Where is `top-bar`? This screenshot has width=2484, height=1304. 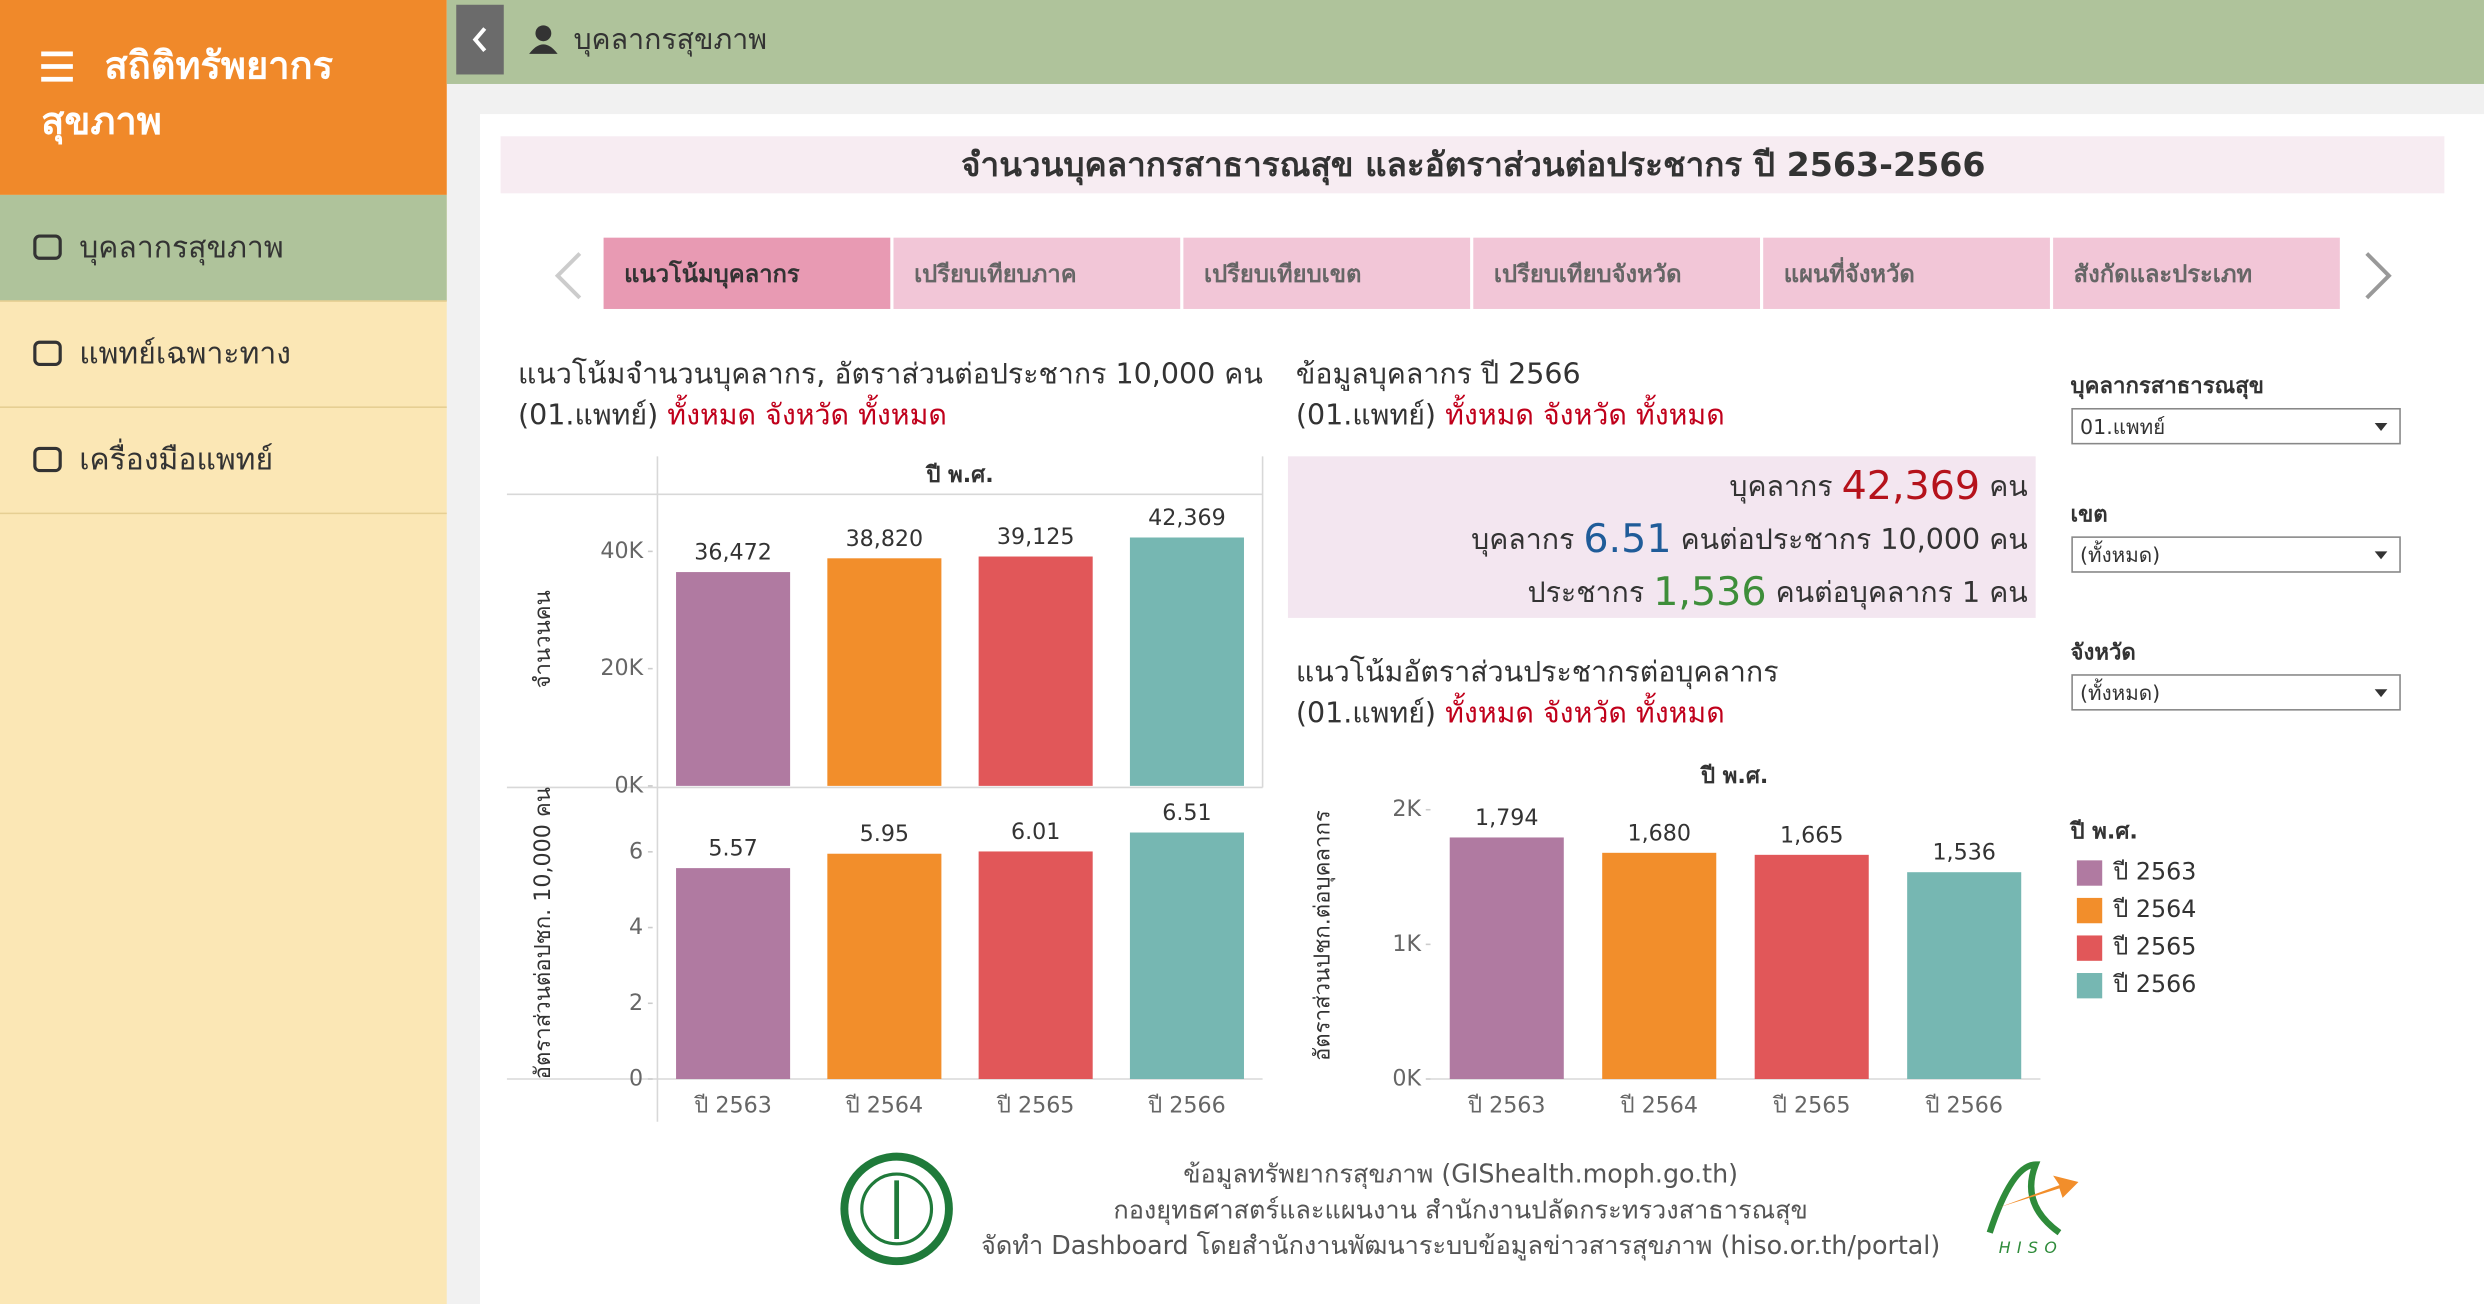
top-bar is located at coordinates (1465, 42).